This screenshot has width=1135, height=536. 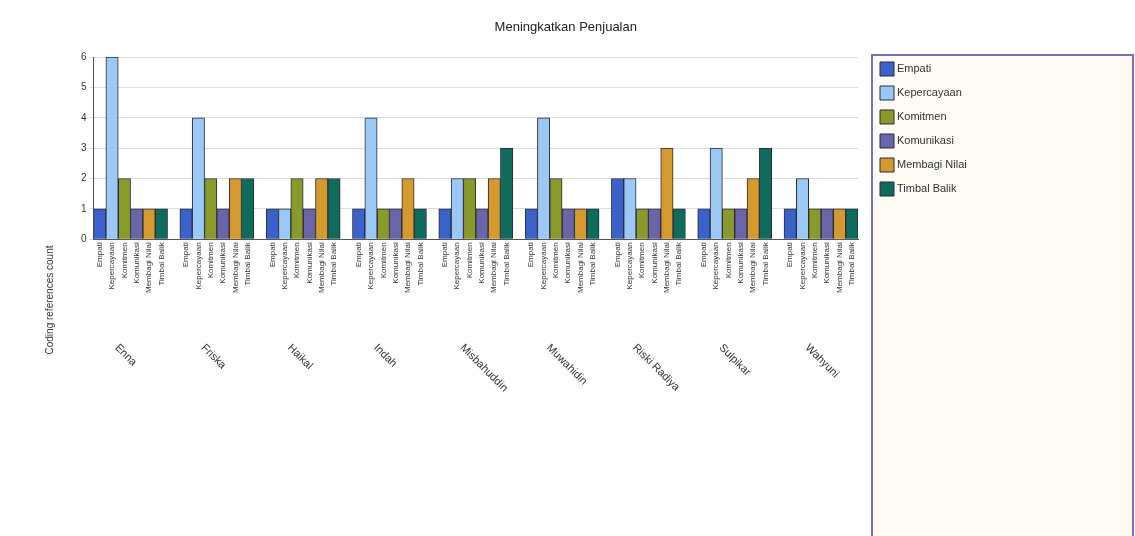 I want to click on y-tick-label: 3, so click(x=84, y=147).